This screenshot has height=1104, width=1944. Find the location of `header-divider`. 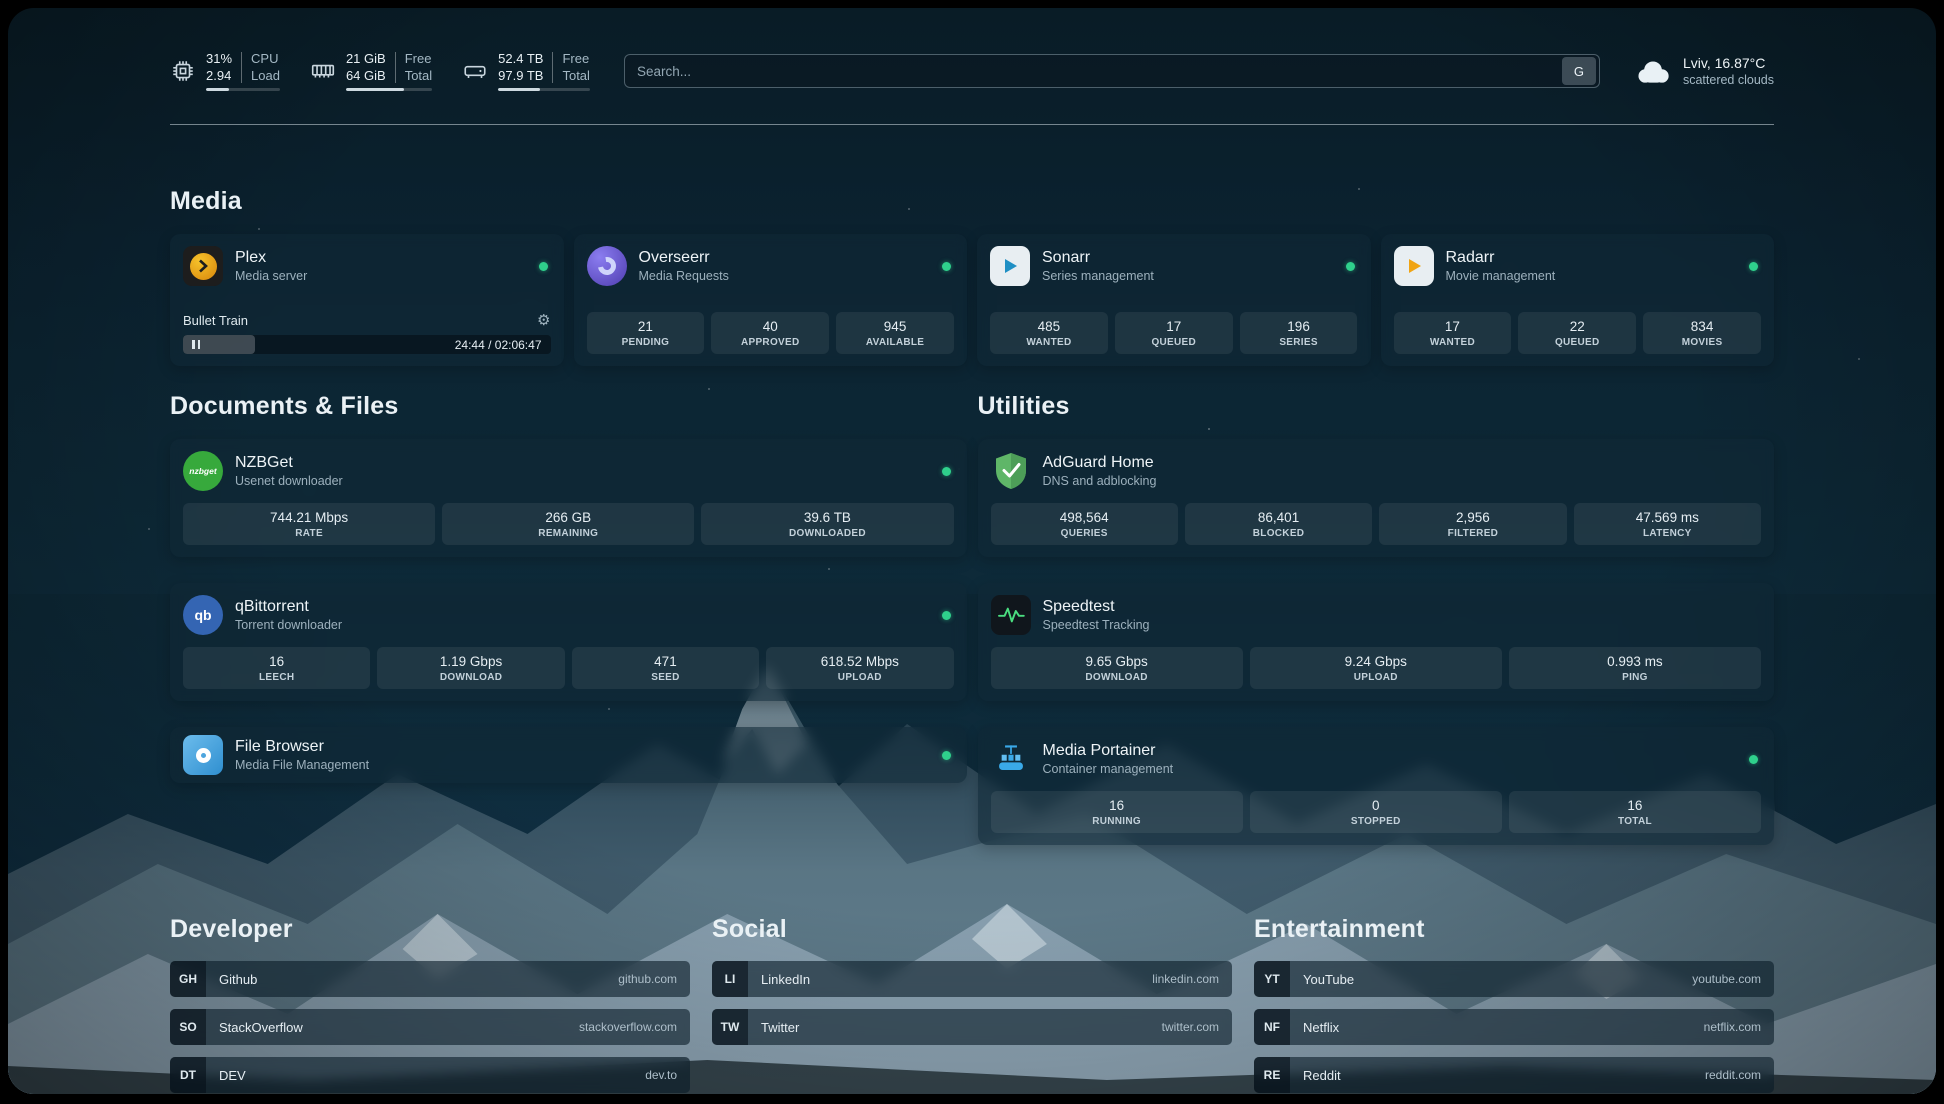

header-divider is located at coordinates (972, 124).